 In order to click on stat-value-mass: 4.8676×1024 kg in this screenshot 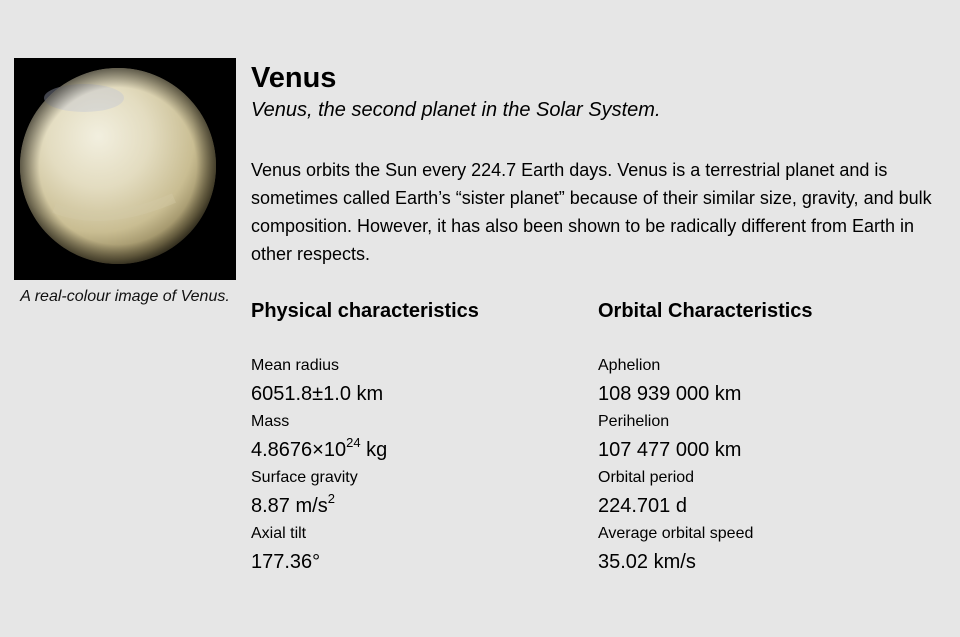, I will do `click(411, 450)`.